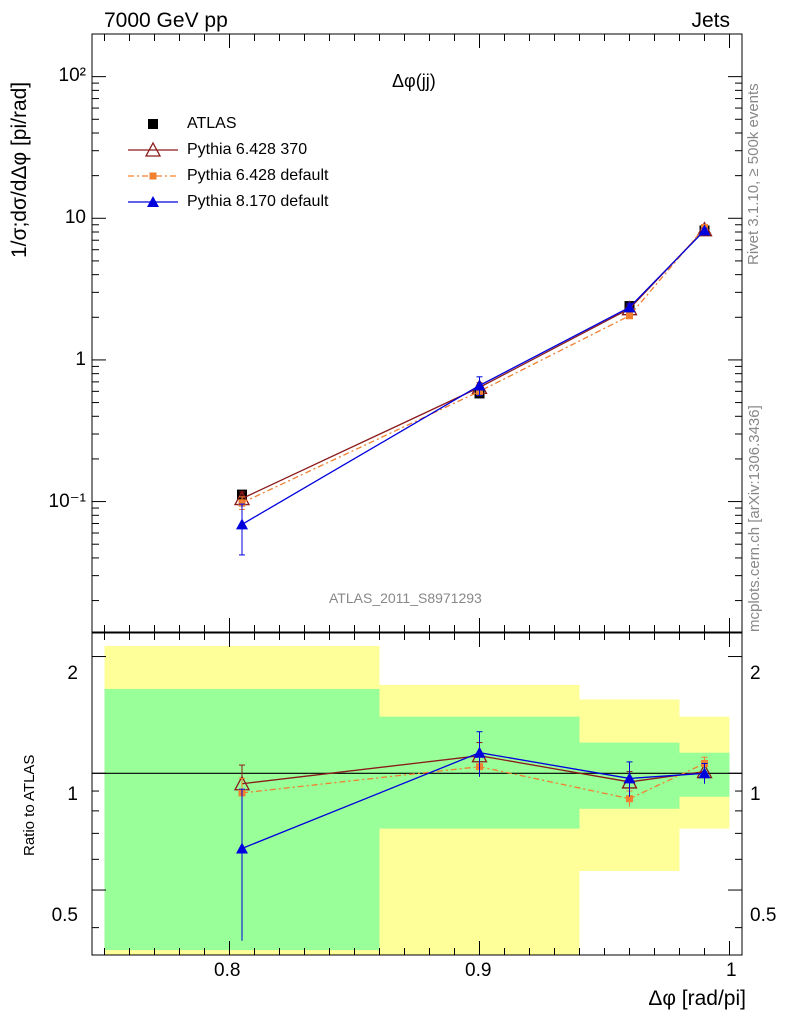  What do you see at coordinates (72, 794) in the screenshot?
I see `ratio-ytick-label-left: 1` at bounding box center [72, 794].